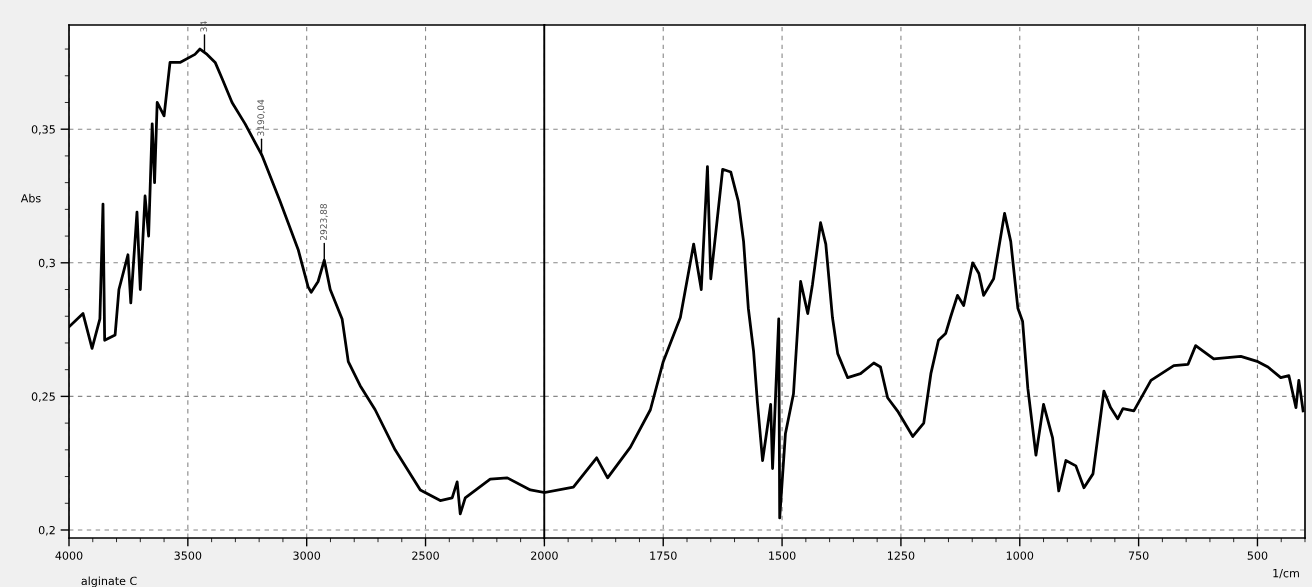  Describe the element at coordinates (46, 263) in the screenshot. I see `y-tick-label: 0,3` at that location.